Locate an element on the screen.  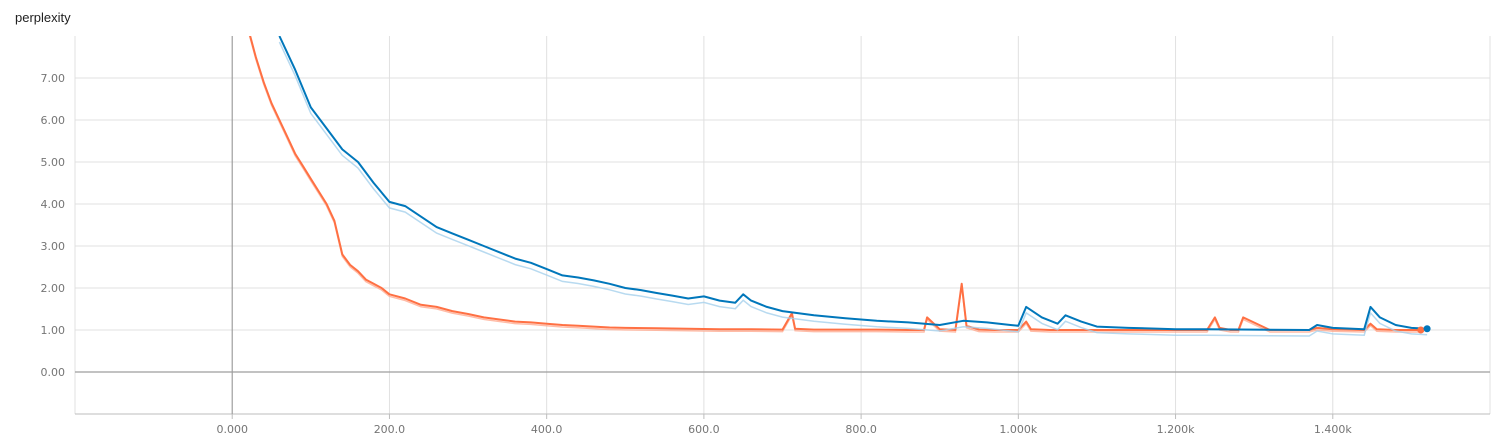
x-tick-label: 1.000k is located at coordinates (1018, 429).